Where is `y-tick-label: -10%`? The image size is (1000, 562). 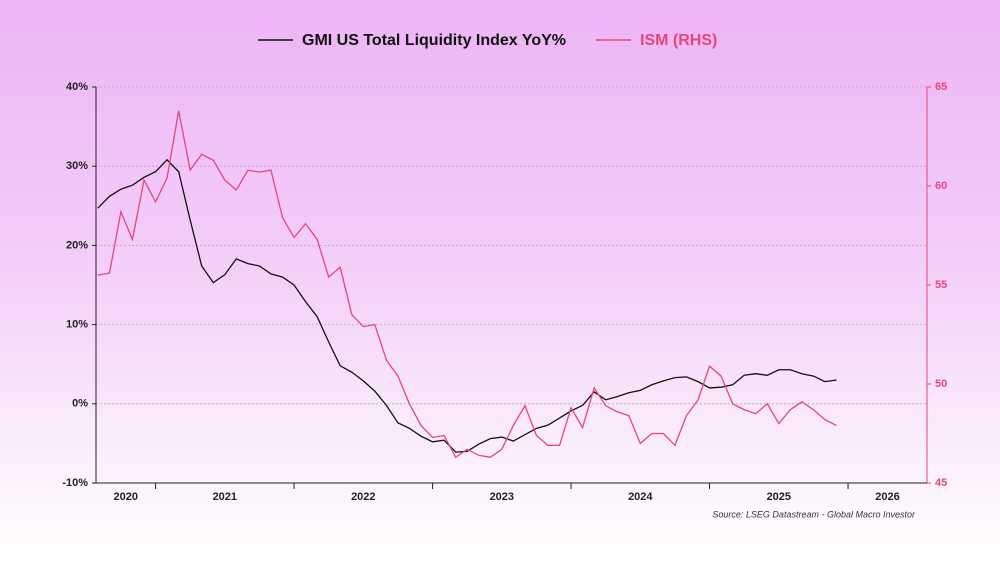
y-tick-label: -10% is located at coordinates (75, 483).